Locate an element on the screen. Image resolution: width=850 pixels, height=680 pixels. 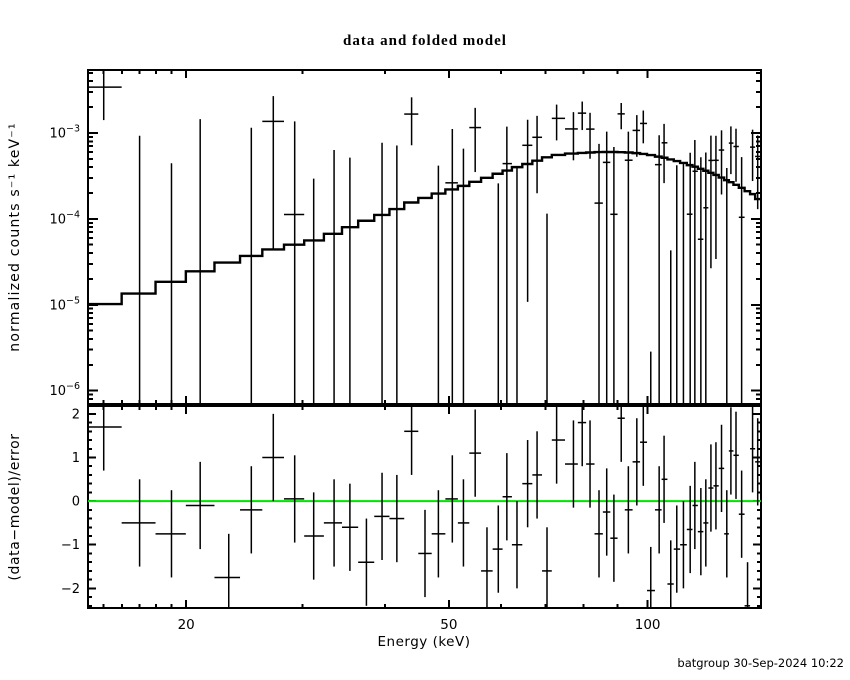
y-tick-label: −1 is located at coordinates (70, 545).